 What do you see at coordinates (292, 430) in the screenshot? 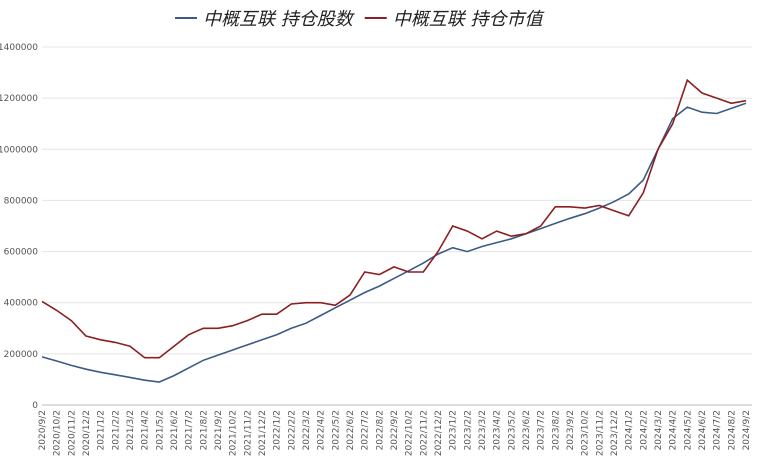
I see `x-tick-label: 2022/2/2` at bounding box center [292, 430].